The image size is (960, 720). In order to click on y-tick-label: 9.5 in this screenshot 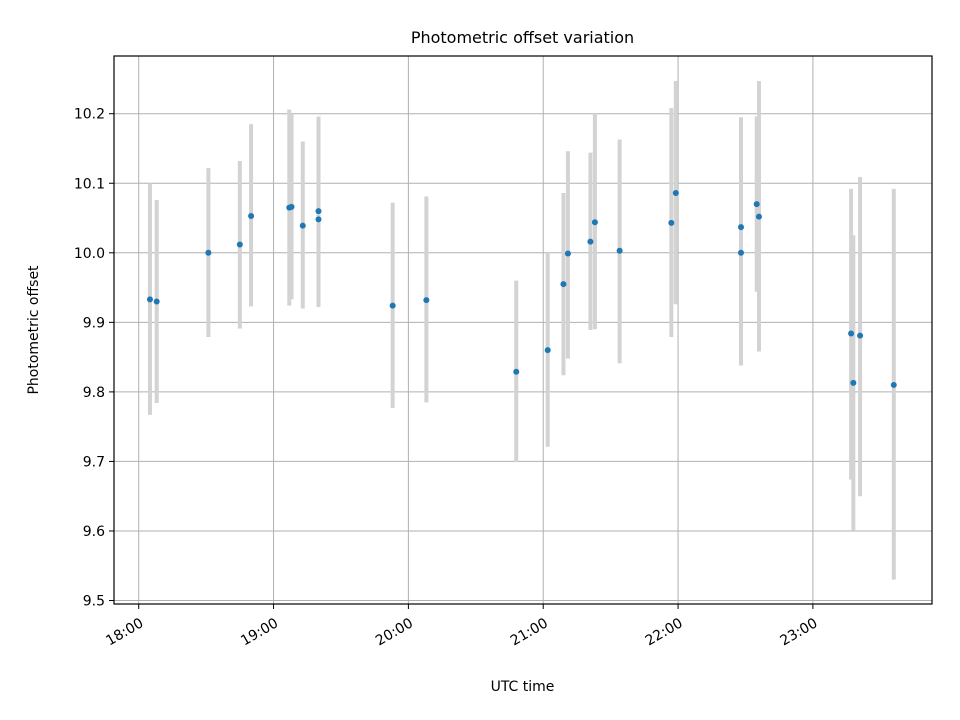, I will do `click(94, 602)`.